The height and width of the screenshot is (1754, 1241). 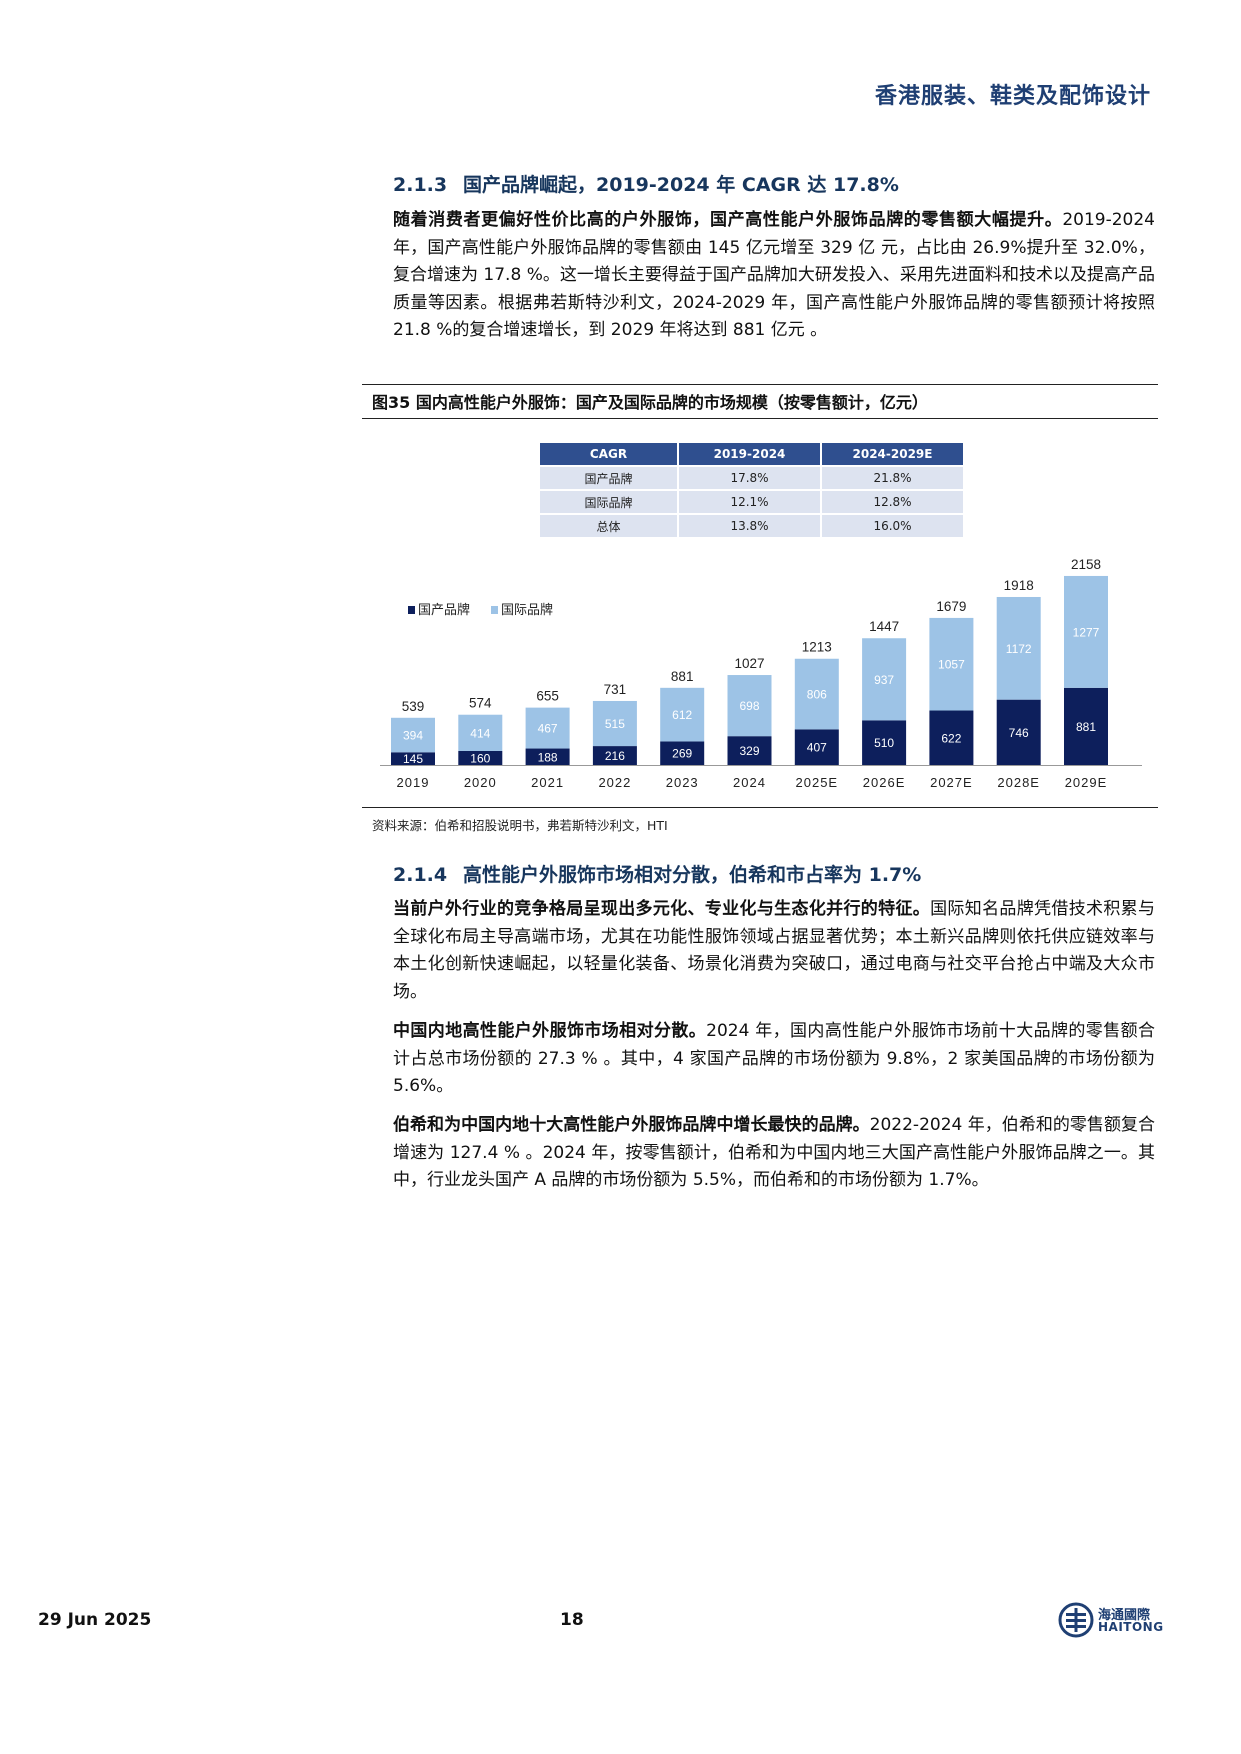 I want to click on section-number: 2.1.4, so click(x=420, y=875).